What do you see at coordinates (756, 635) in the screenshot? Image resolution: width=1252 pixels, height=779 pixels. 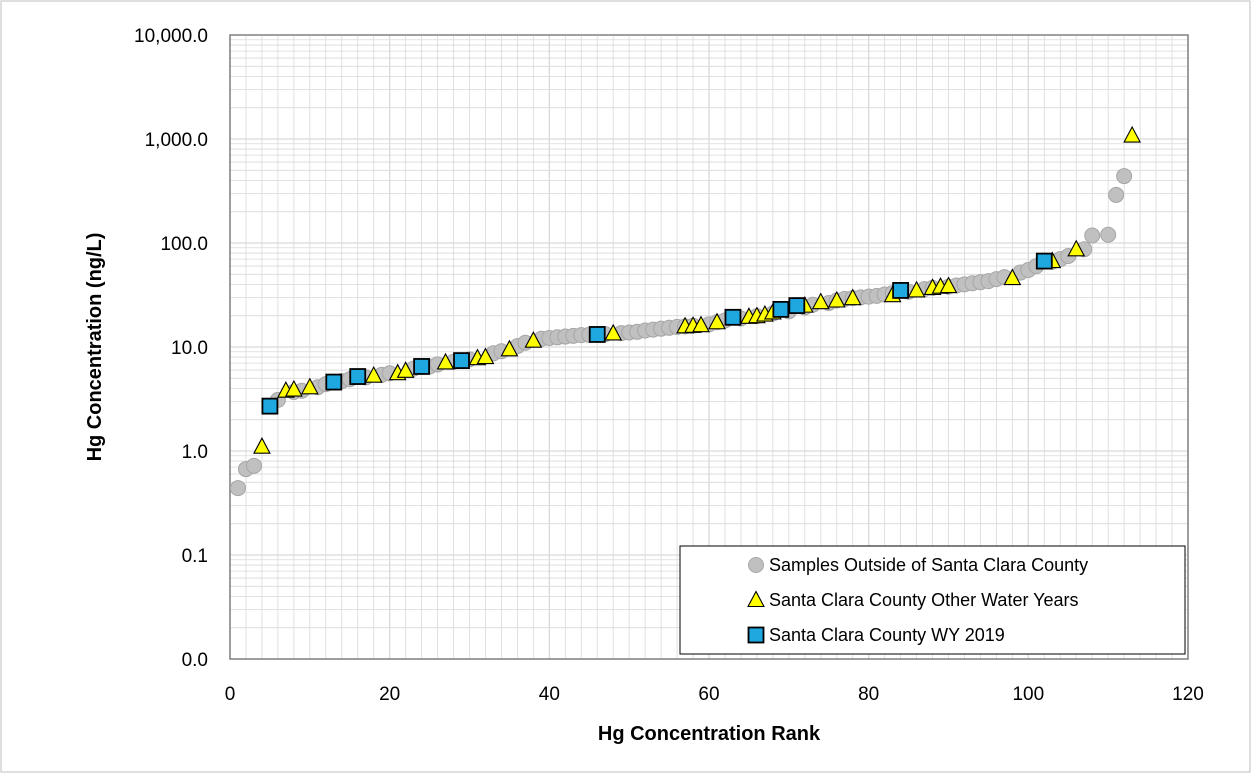 I see `legend-marker-square` at bounding box center [756, 635].